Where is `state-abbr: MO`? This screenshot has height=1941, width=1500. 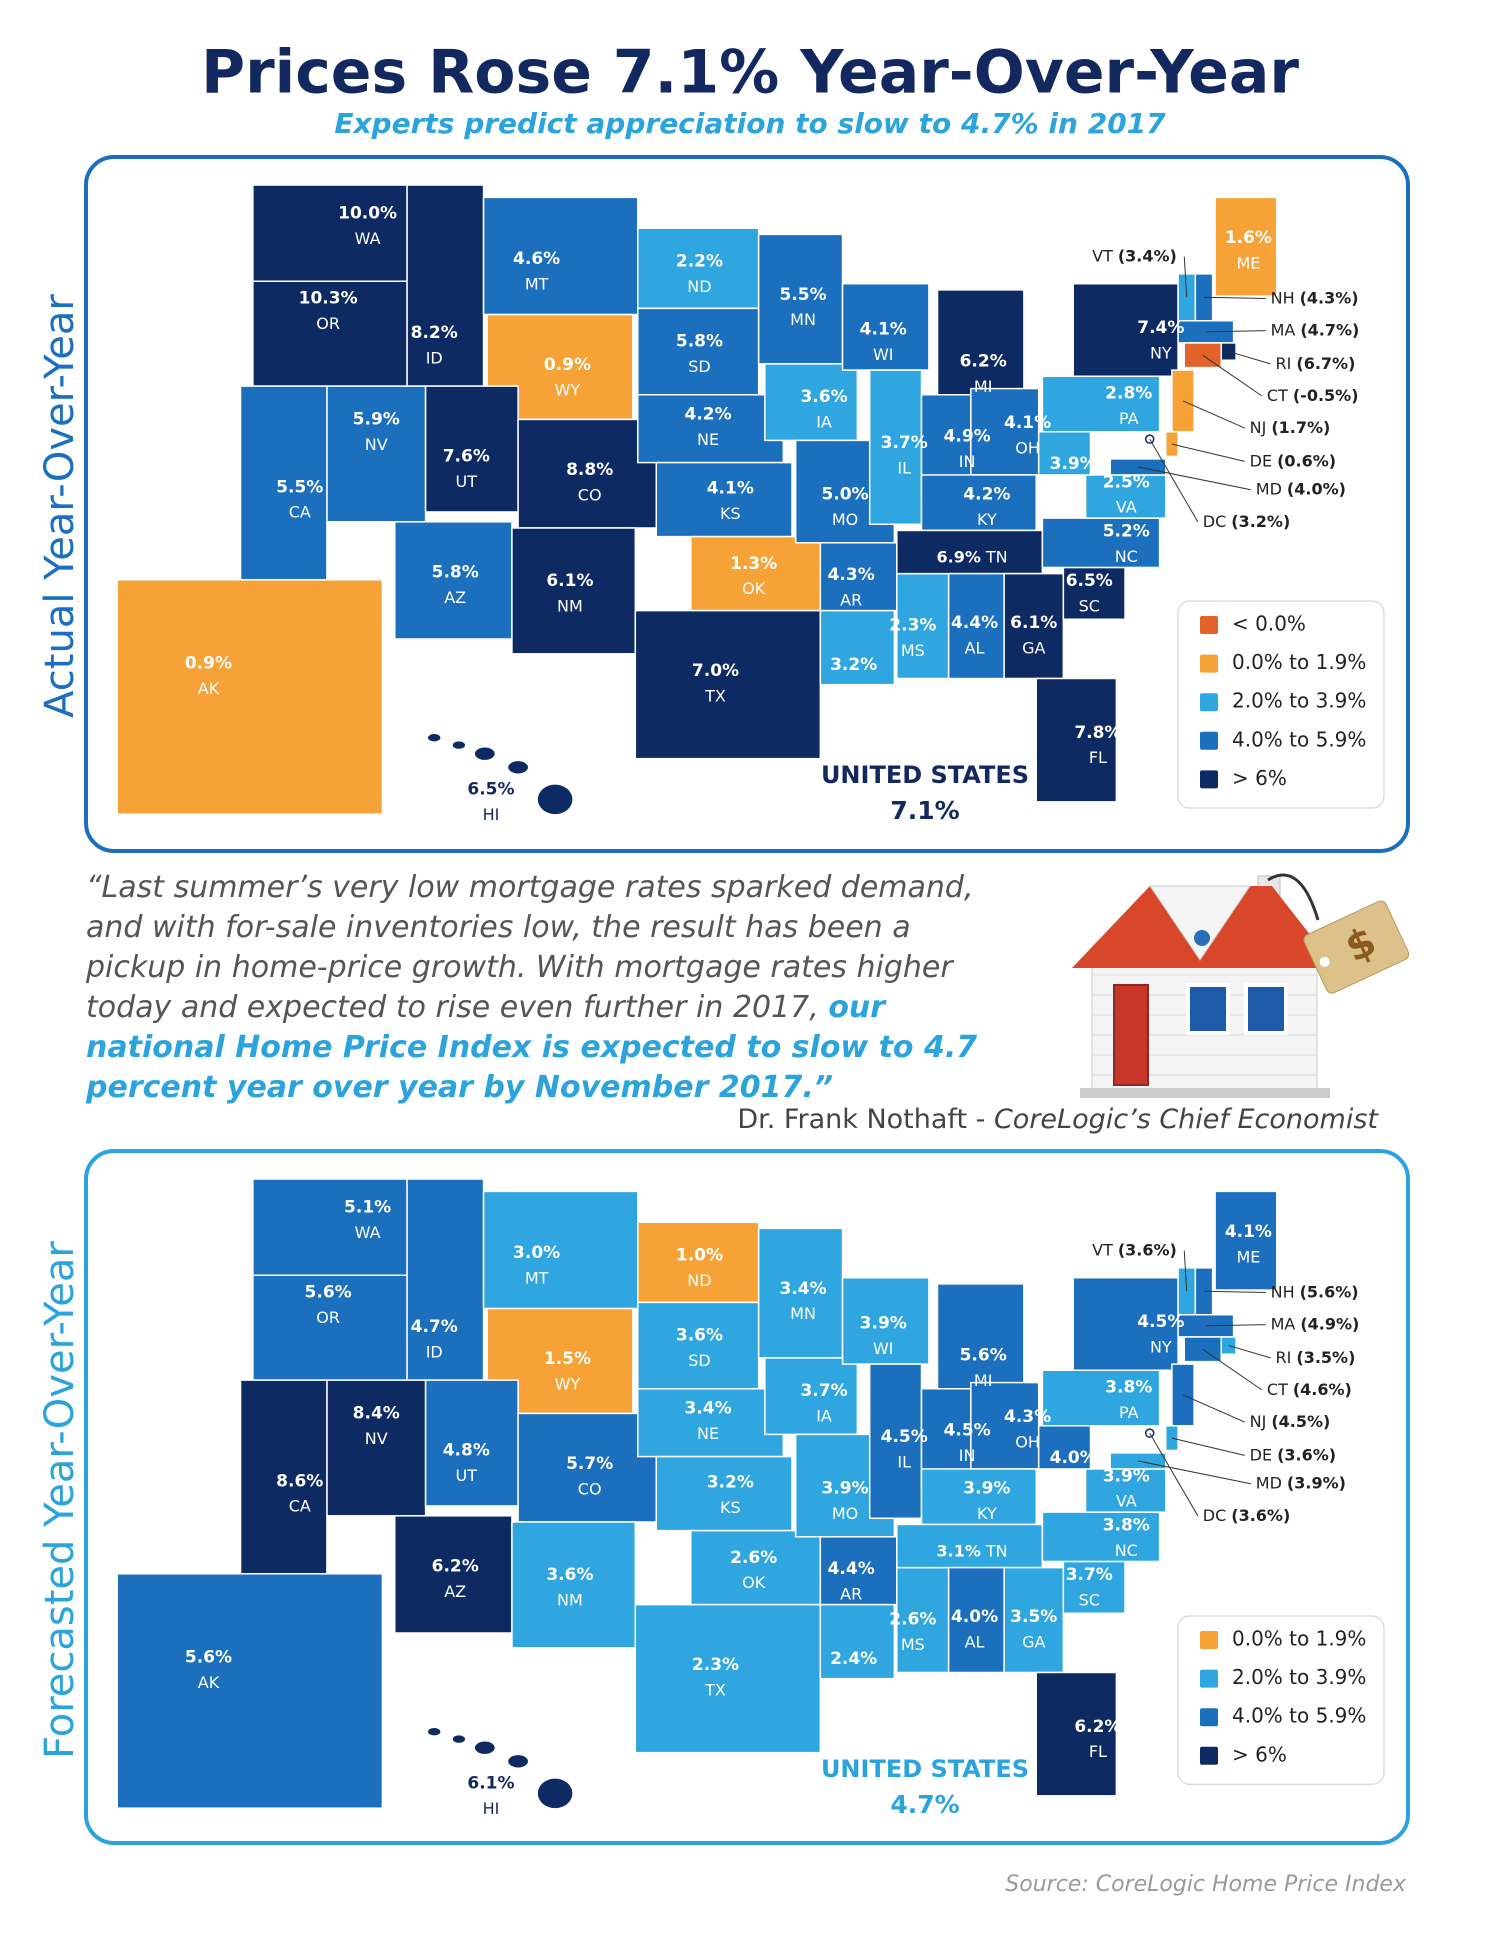 state-abbr: MO is located at coordinates (845, 519).